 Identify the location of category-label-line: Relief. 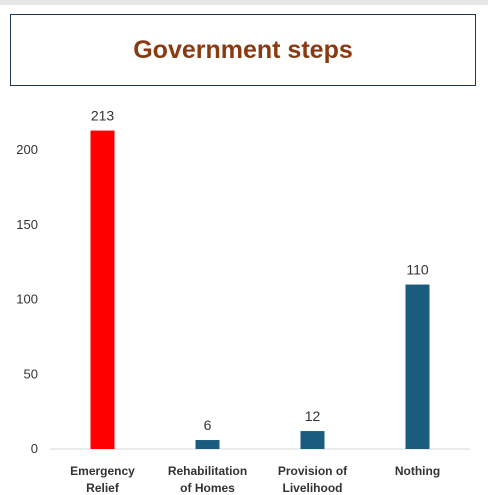
(103, 488).